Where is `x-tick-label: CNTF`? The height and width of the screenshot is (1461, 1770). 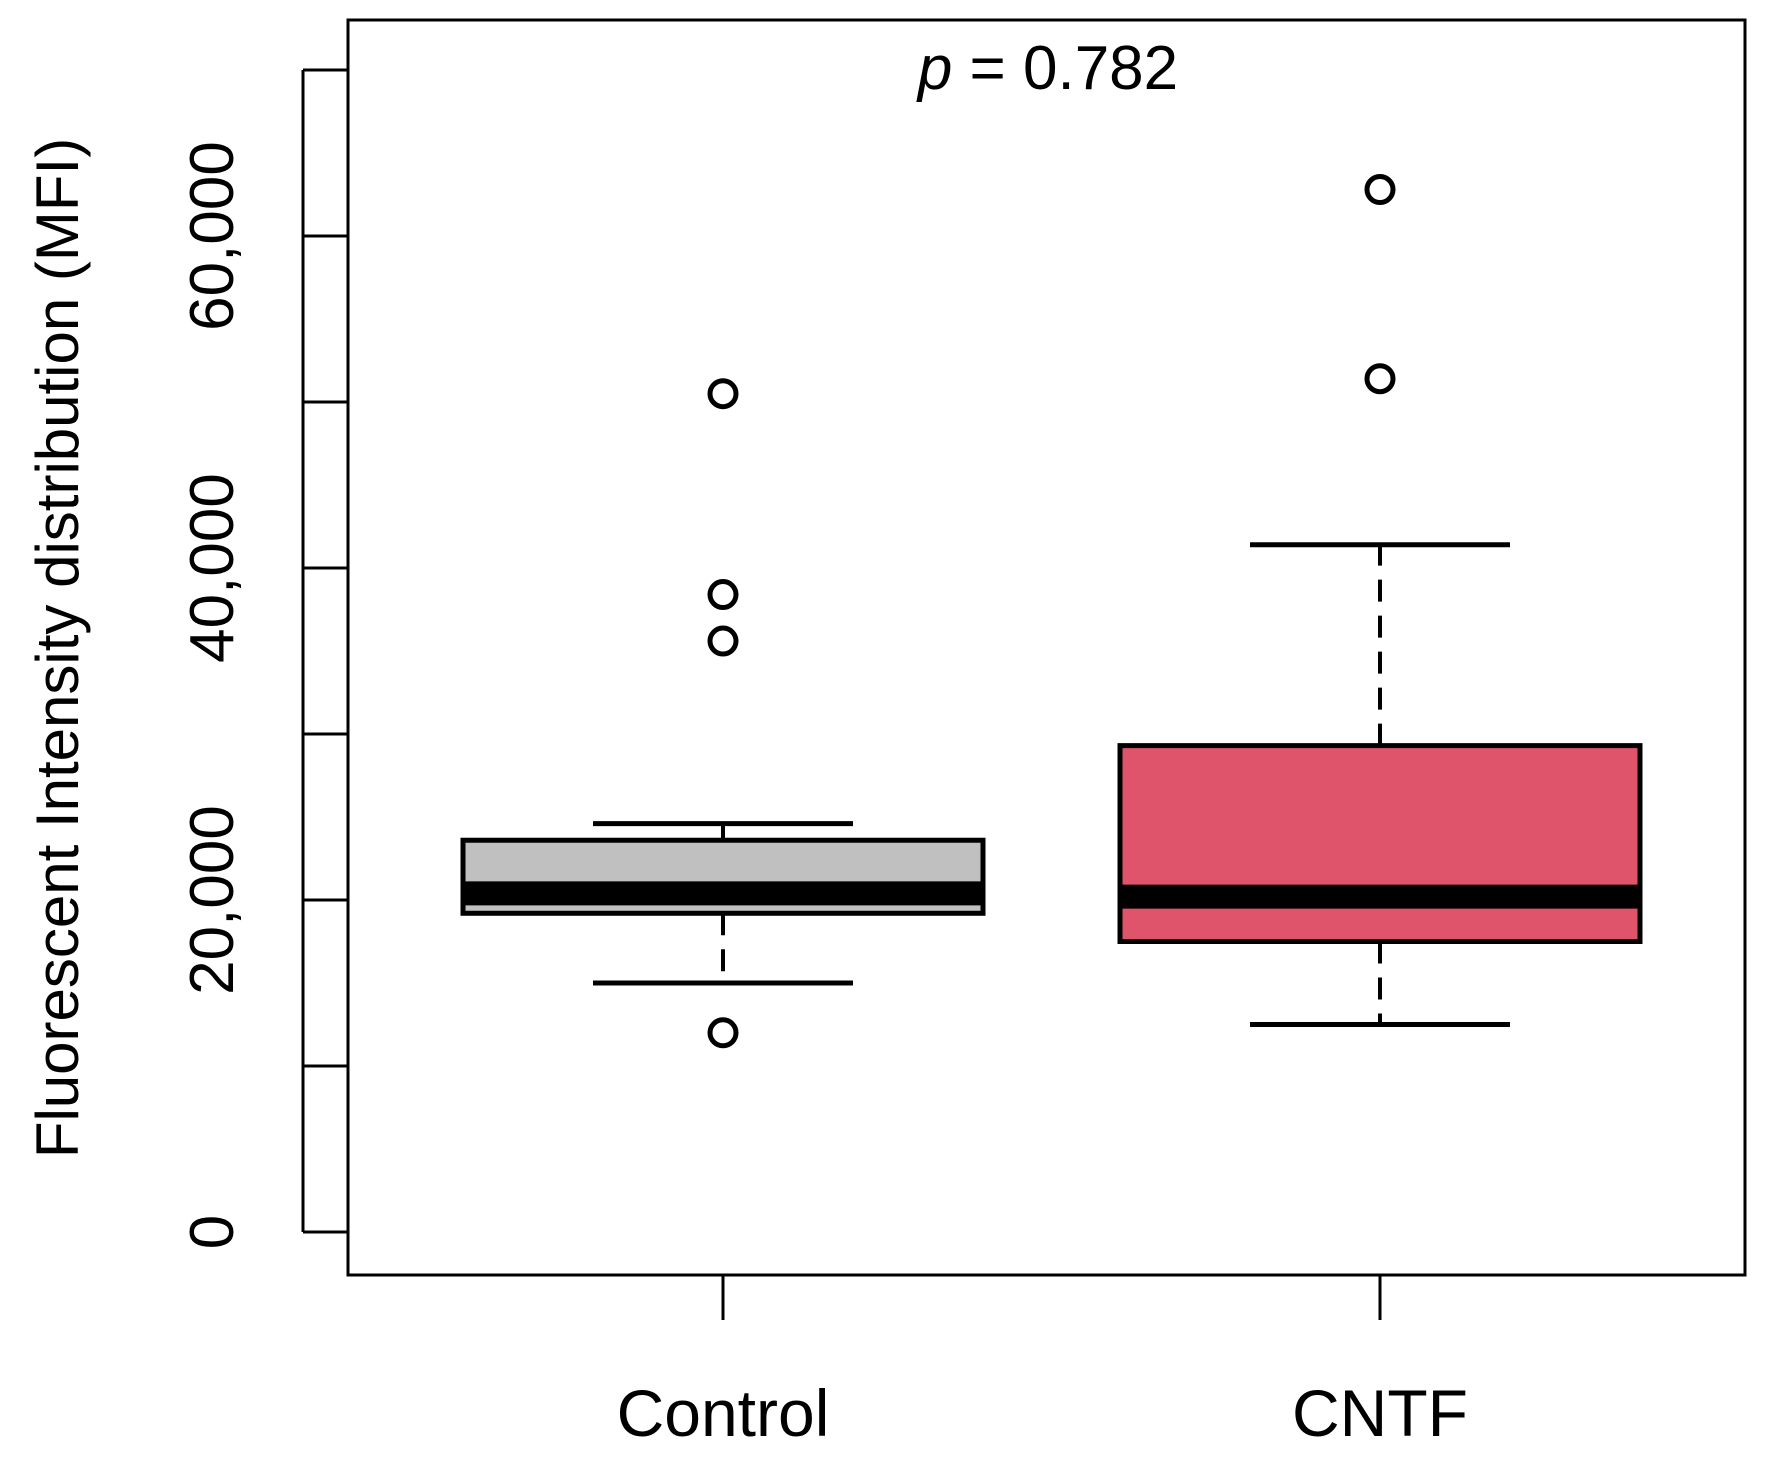
x-tick-label: CNTF is located at coordinates (1380, 1413).